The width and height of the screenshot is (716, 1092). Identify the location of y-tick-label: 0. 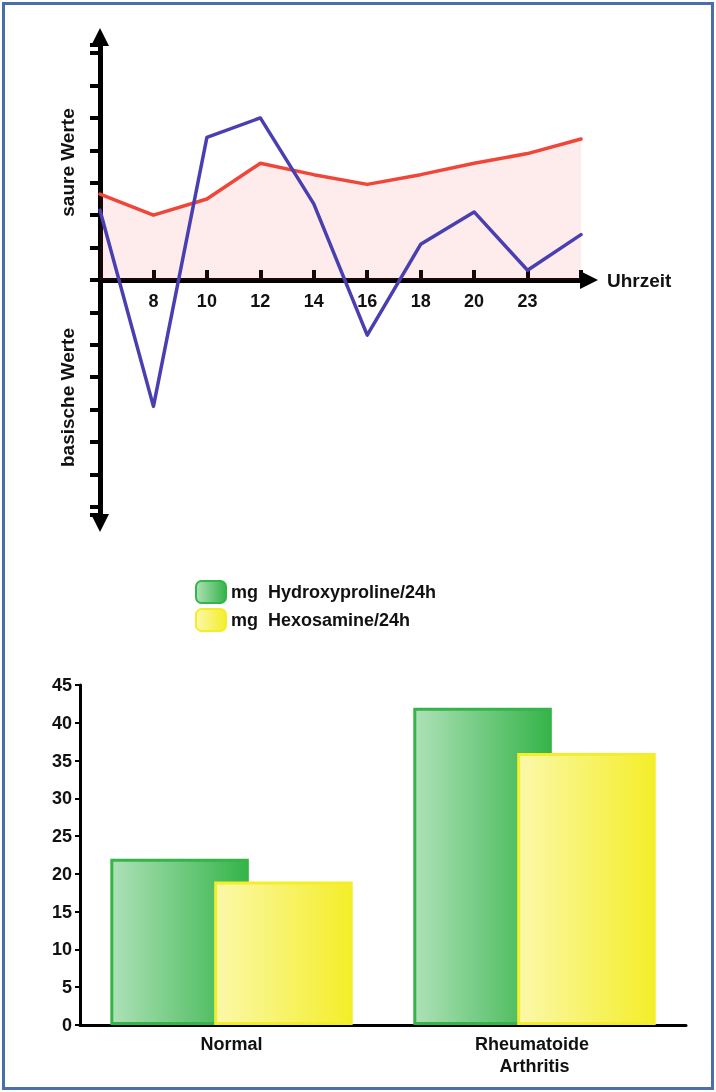
(66, 1025).